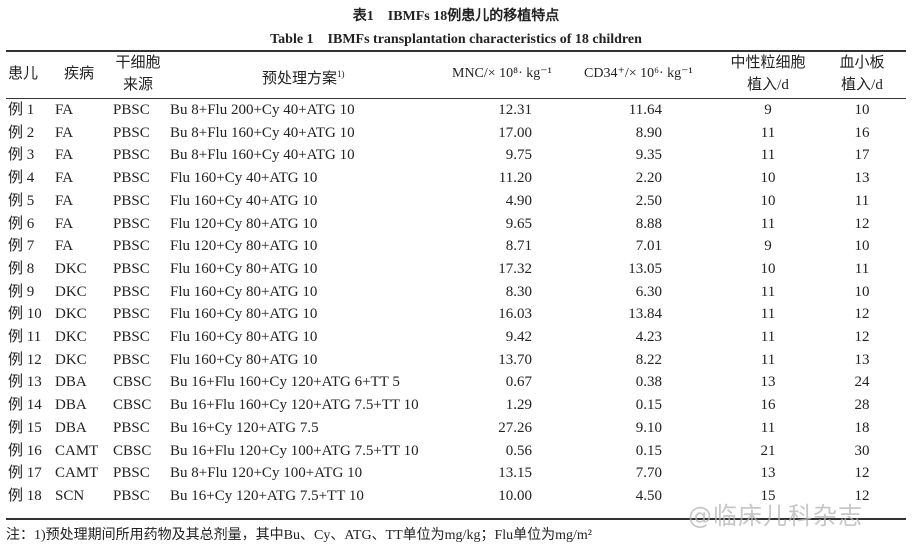  What do you see at coordinates (21, 178) in the screenshot?
I see `cell-patient: 例 4` at bounding box center [21, 178].